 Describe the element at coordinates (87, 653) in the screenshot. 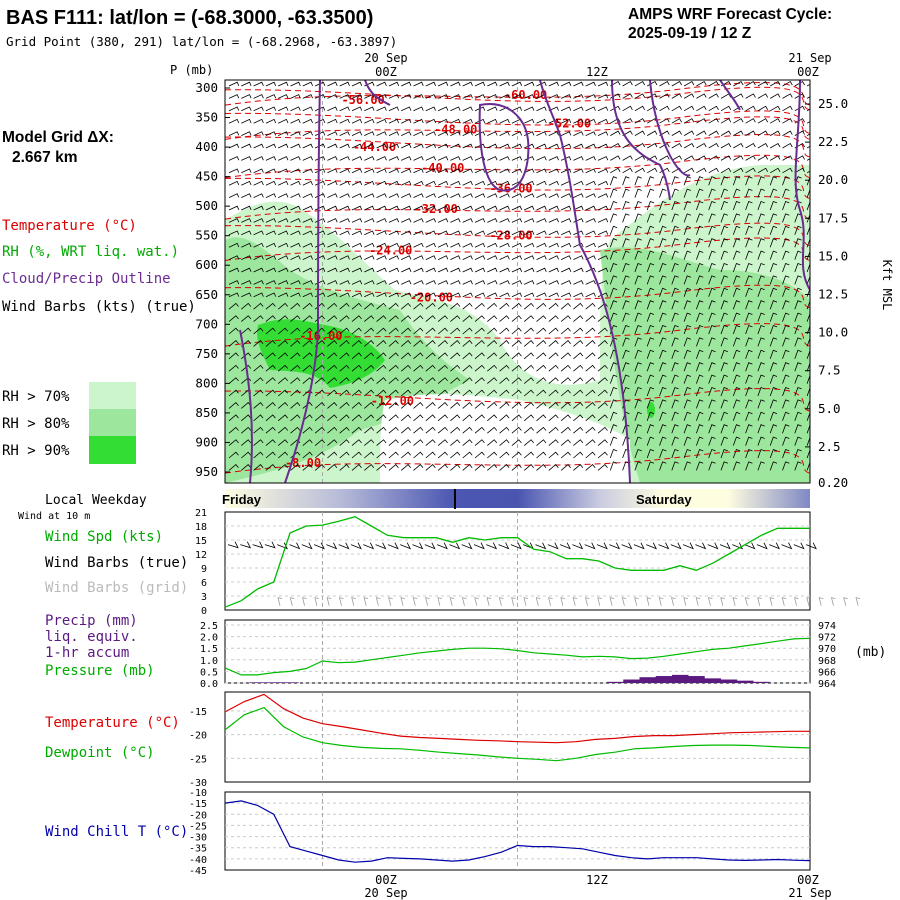

I see `label-precip-accum: 1-hr accum` at that location.